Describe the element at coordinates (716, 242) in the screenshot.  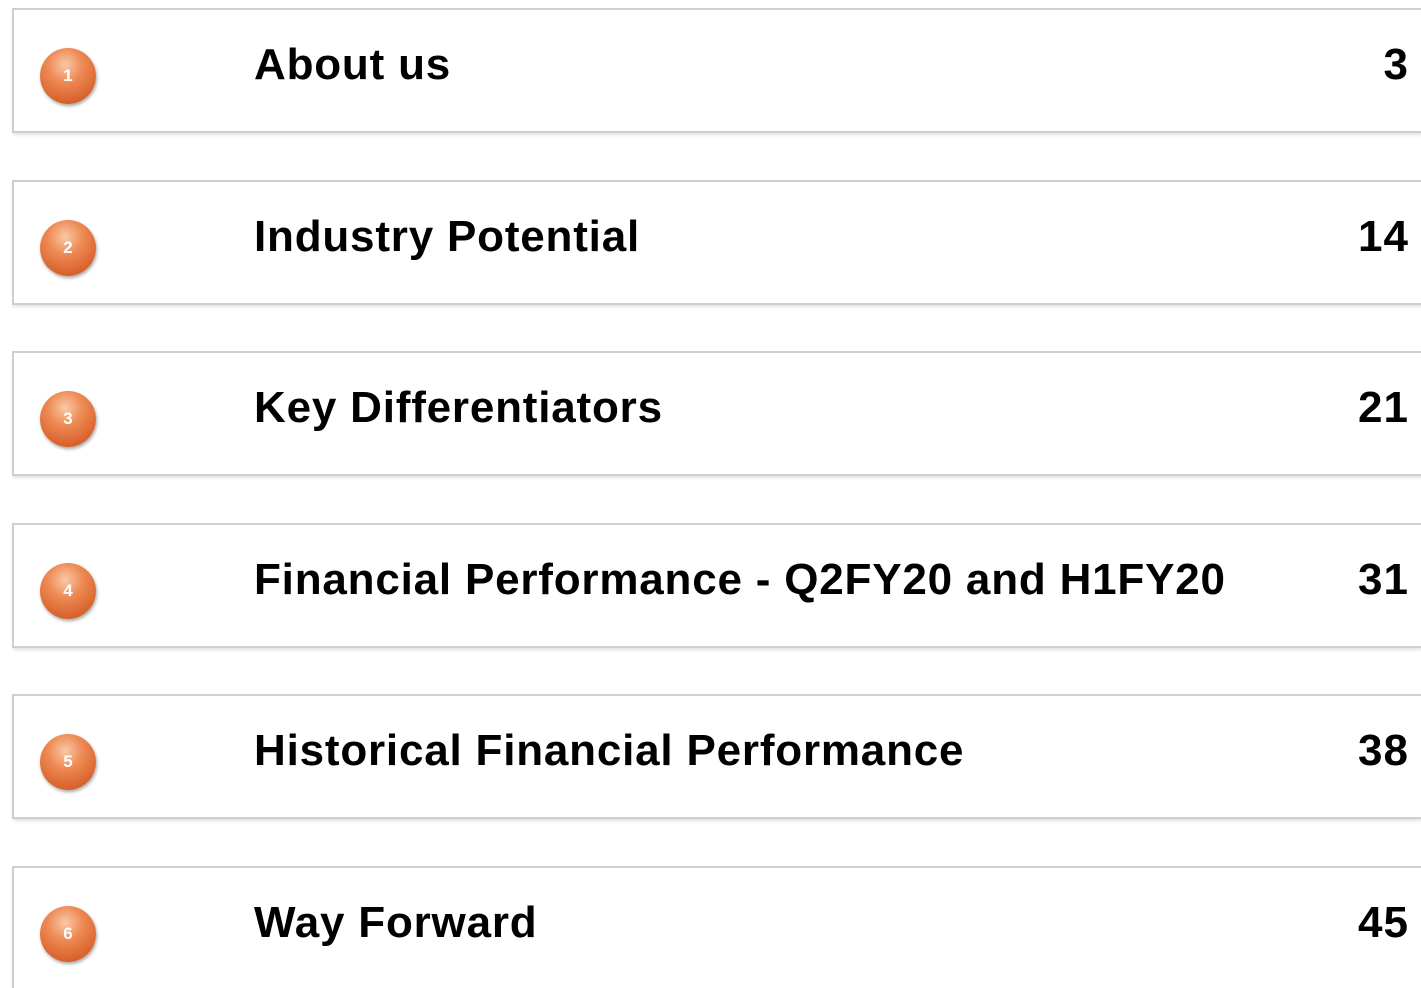
I see `contents-row: 2 Industry Potential 14` at that location.